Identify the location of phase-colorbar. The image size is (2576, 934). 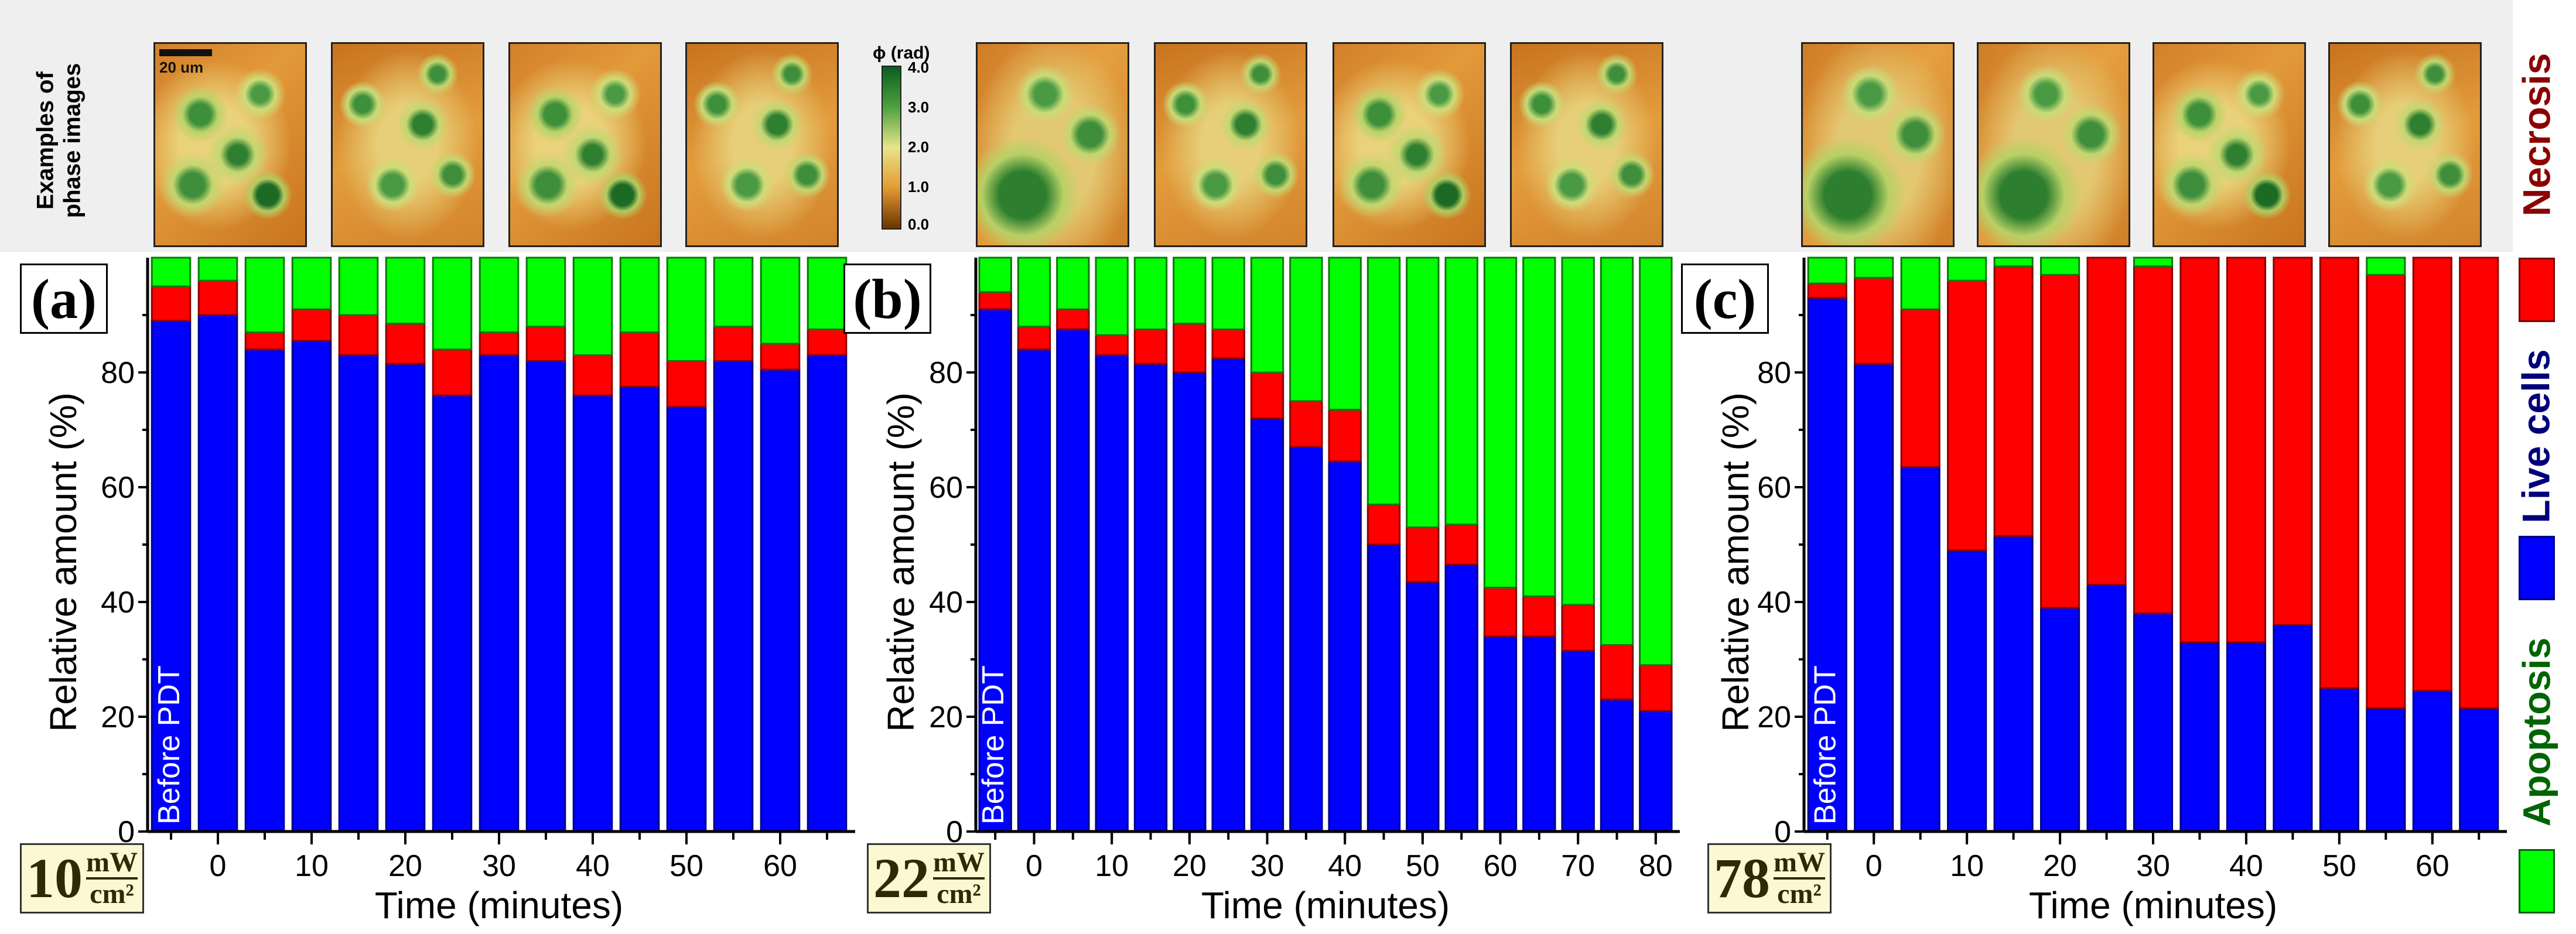
(892, 148).